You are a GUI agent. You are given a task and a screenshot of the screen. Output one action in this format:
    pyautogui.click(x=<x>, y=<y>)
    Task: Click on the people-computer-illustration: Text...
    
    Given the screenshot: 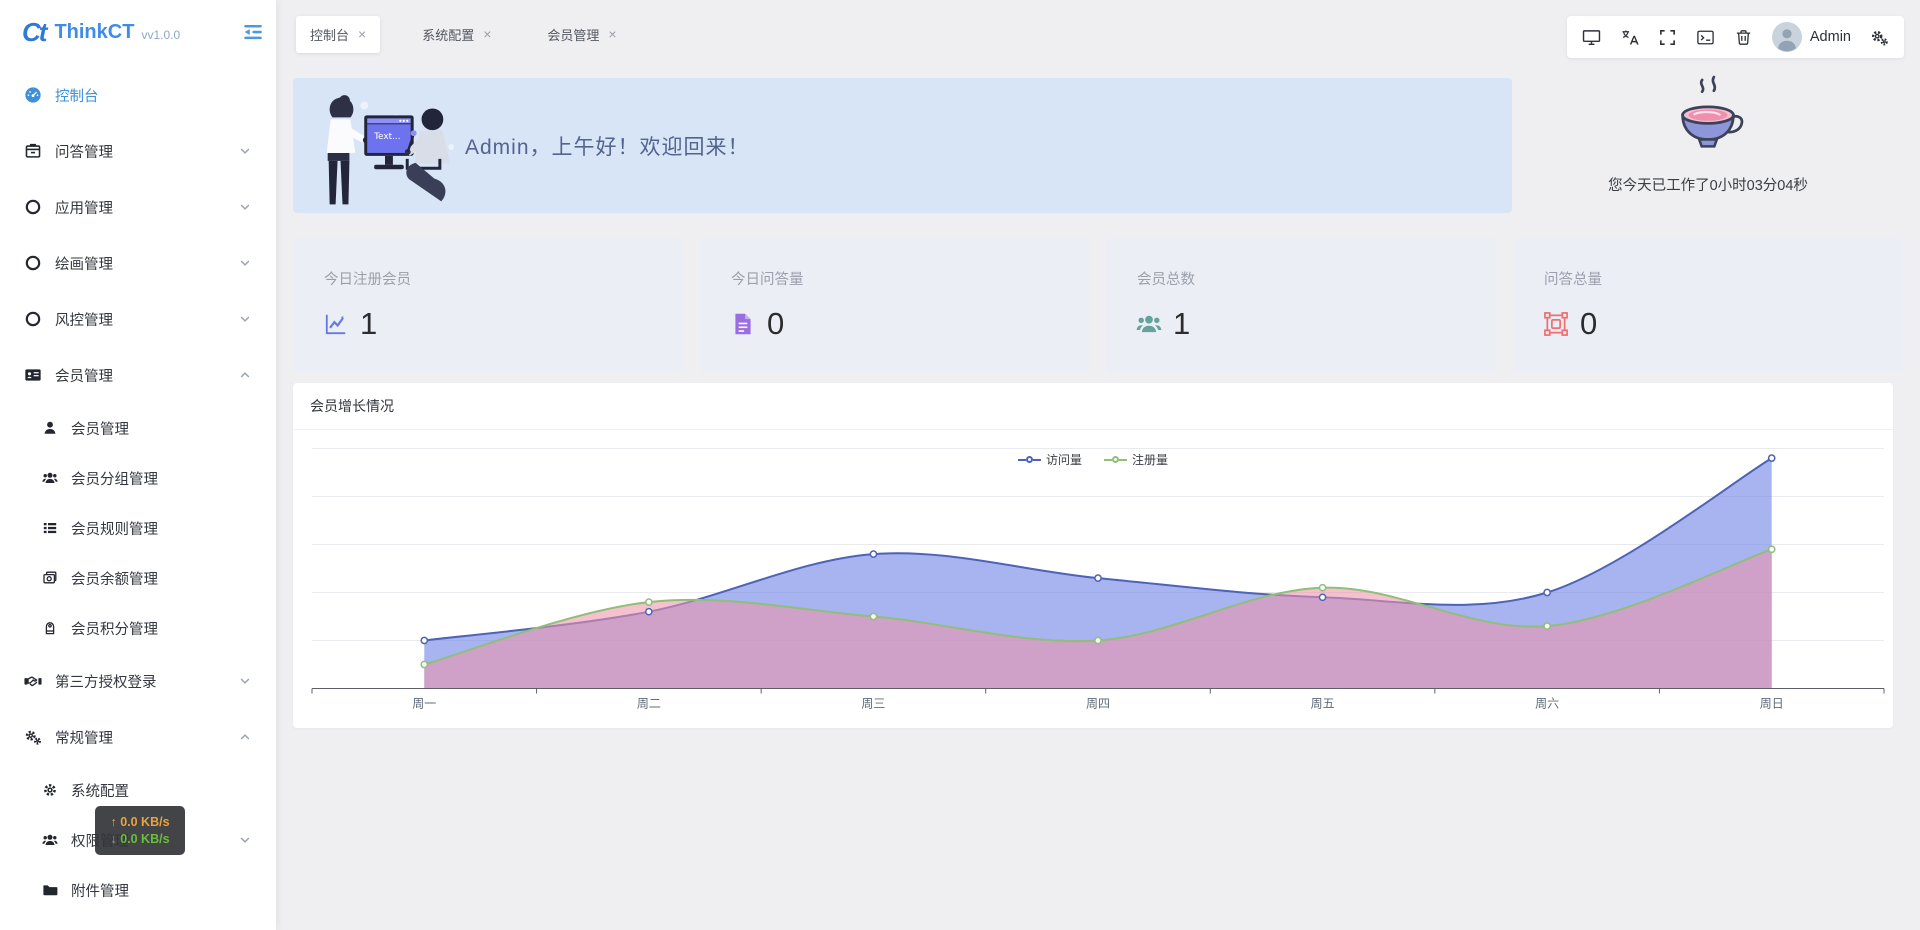 What is the action you would take?
    pyautogui.click(x=390, y=150)
    